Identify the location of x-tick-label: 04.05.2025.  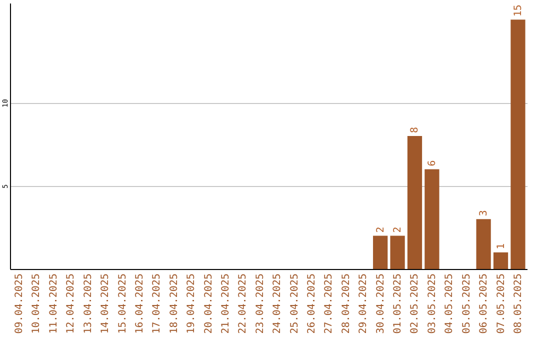
(450, 304).